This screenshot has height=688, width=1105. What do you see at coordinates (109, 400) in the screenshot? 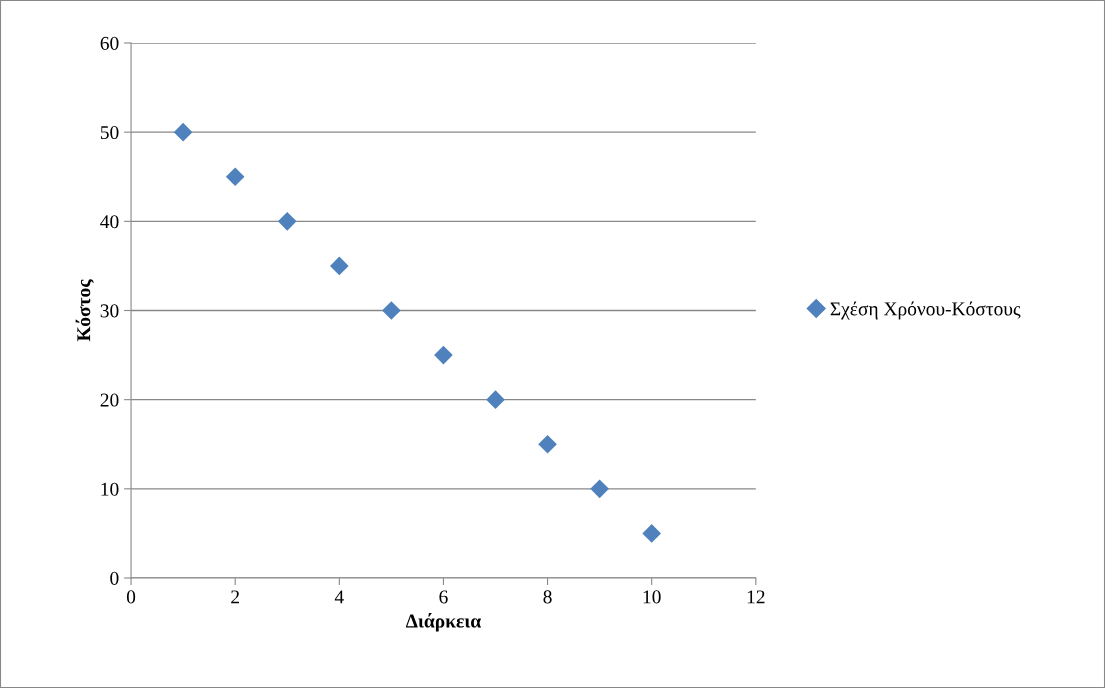
I see `y-tick-label: 20` at bounding box center [109, 400].